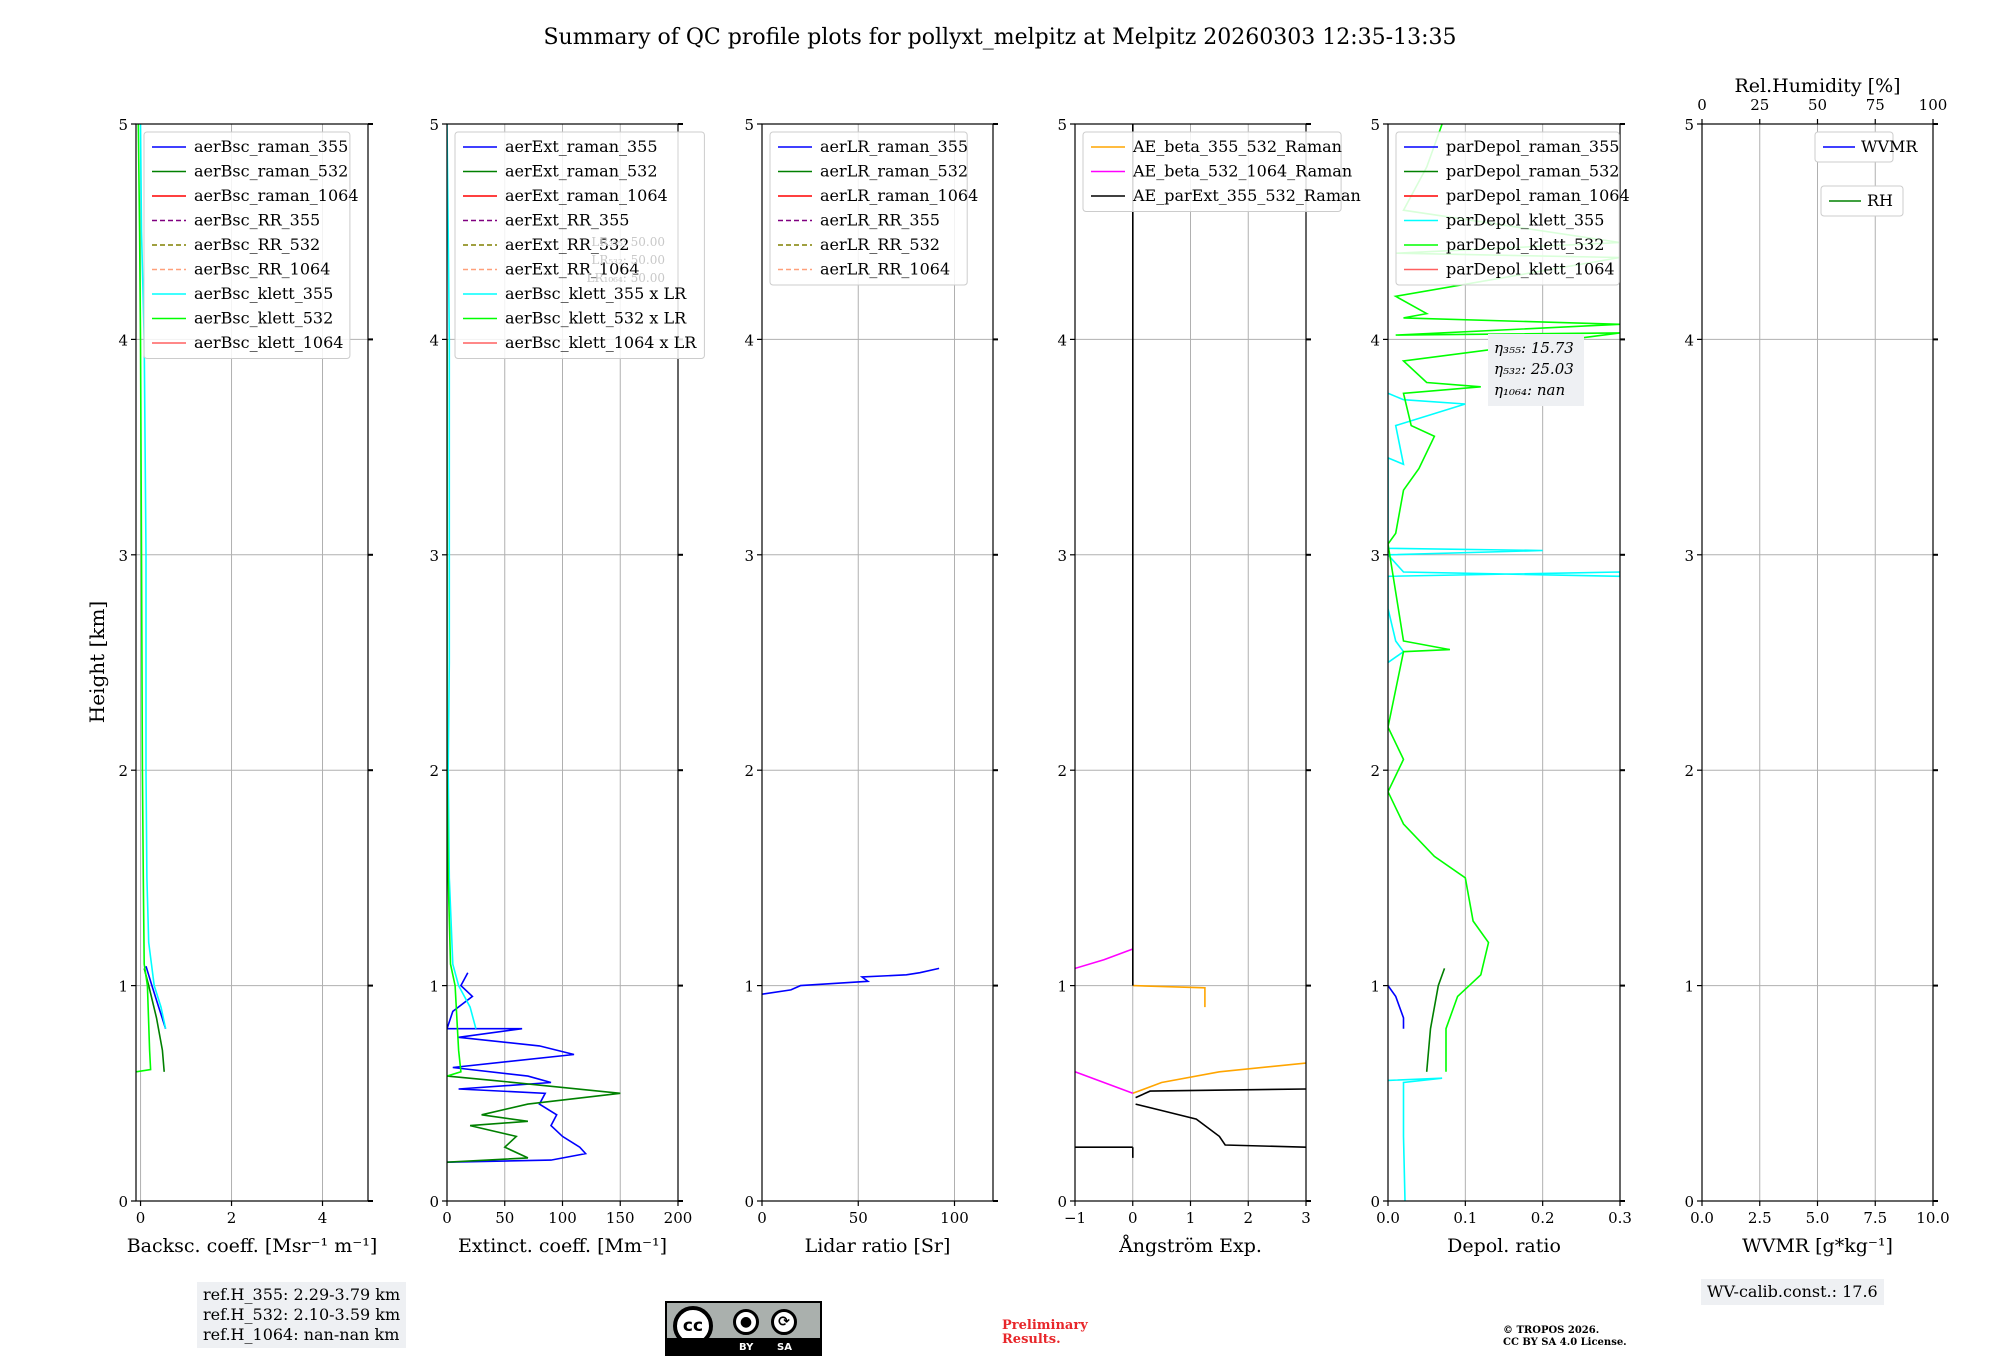 The image size is (2000, 1360). I want to click on preliminary-line-1: Preliminary, so click(1045, 1325).